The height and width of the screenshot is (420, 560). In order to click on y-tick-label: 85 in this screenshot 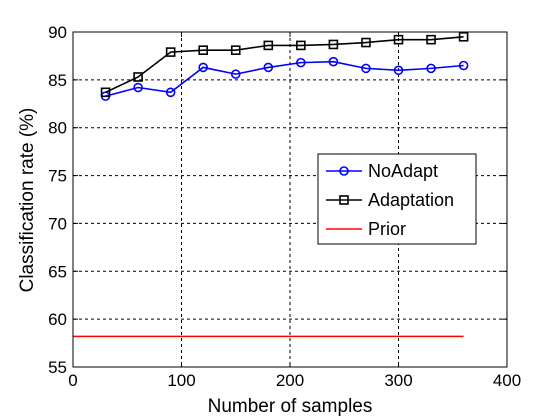, I will do `click(57, 80)`.